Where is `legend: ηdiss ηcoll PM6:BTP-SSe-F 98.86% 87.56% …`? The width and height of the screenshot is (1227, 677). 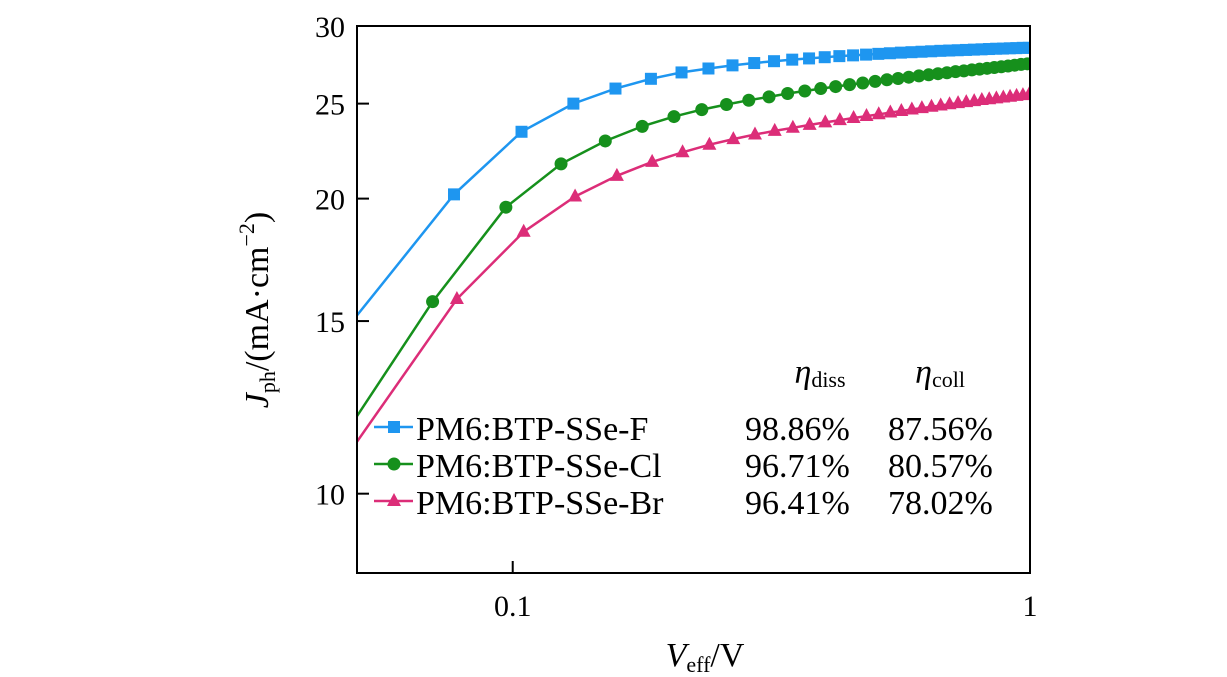
legend: ηdiss ηcoll PM6:BTP-SSe-F 98.86% 87.56% … is located at coordinates (683, 438).